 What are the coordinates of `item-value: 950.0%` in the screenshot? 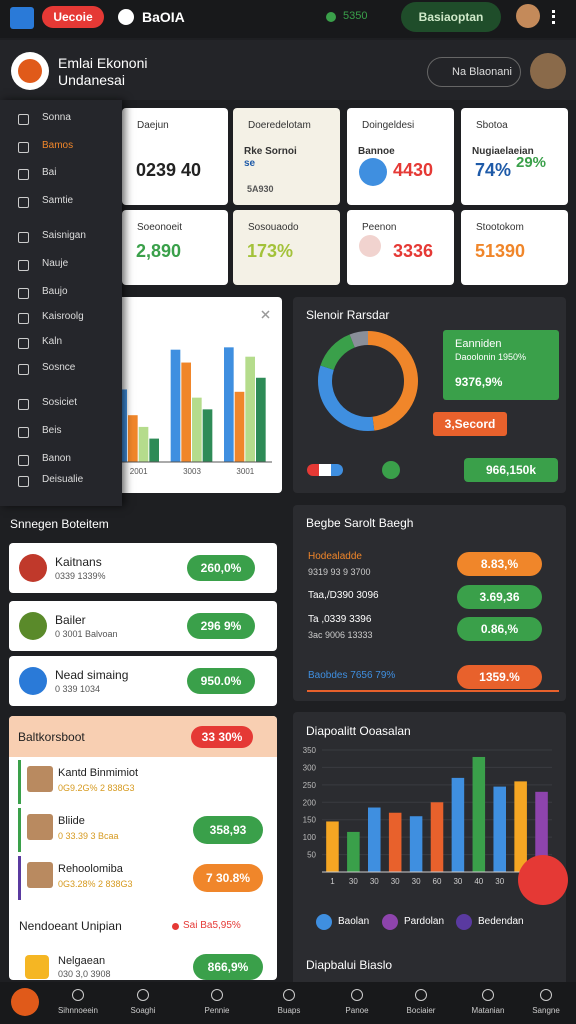 It's located at (221, 681).